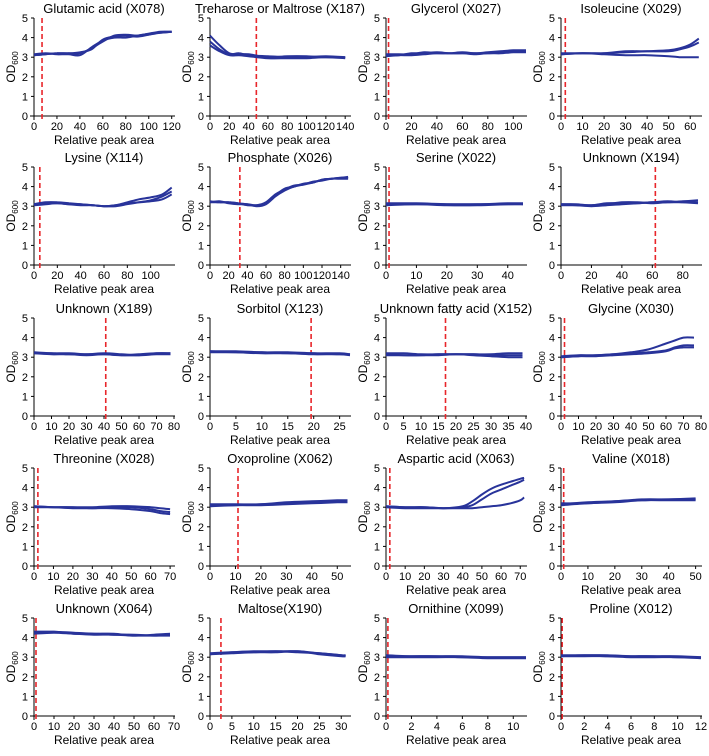 Image resolution: width=709 pixels, height=756 pixels. I want to click on x-tick-label: 140, so click(340, 276).